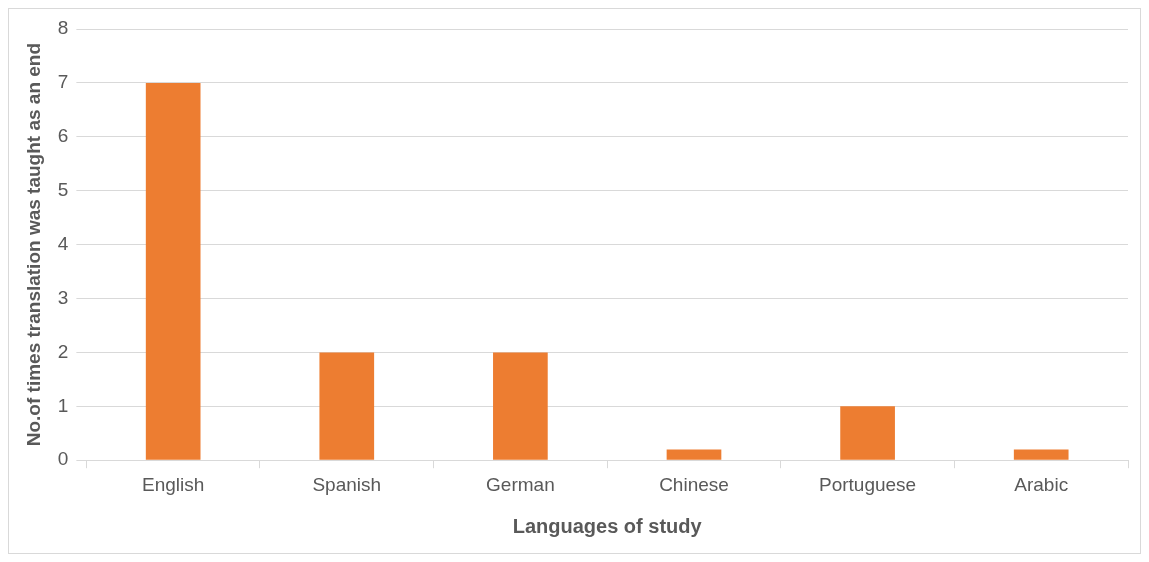 This screenshot has height=562, width=1149. Describe the element at coordinates (63, 28) in the screenshot. I see `y-tick-label: 8` at that location.